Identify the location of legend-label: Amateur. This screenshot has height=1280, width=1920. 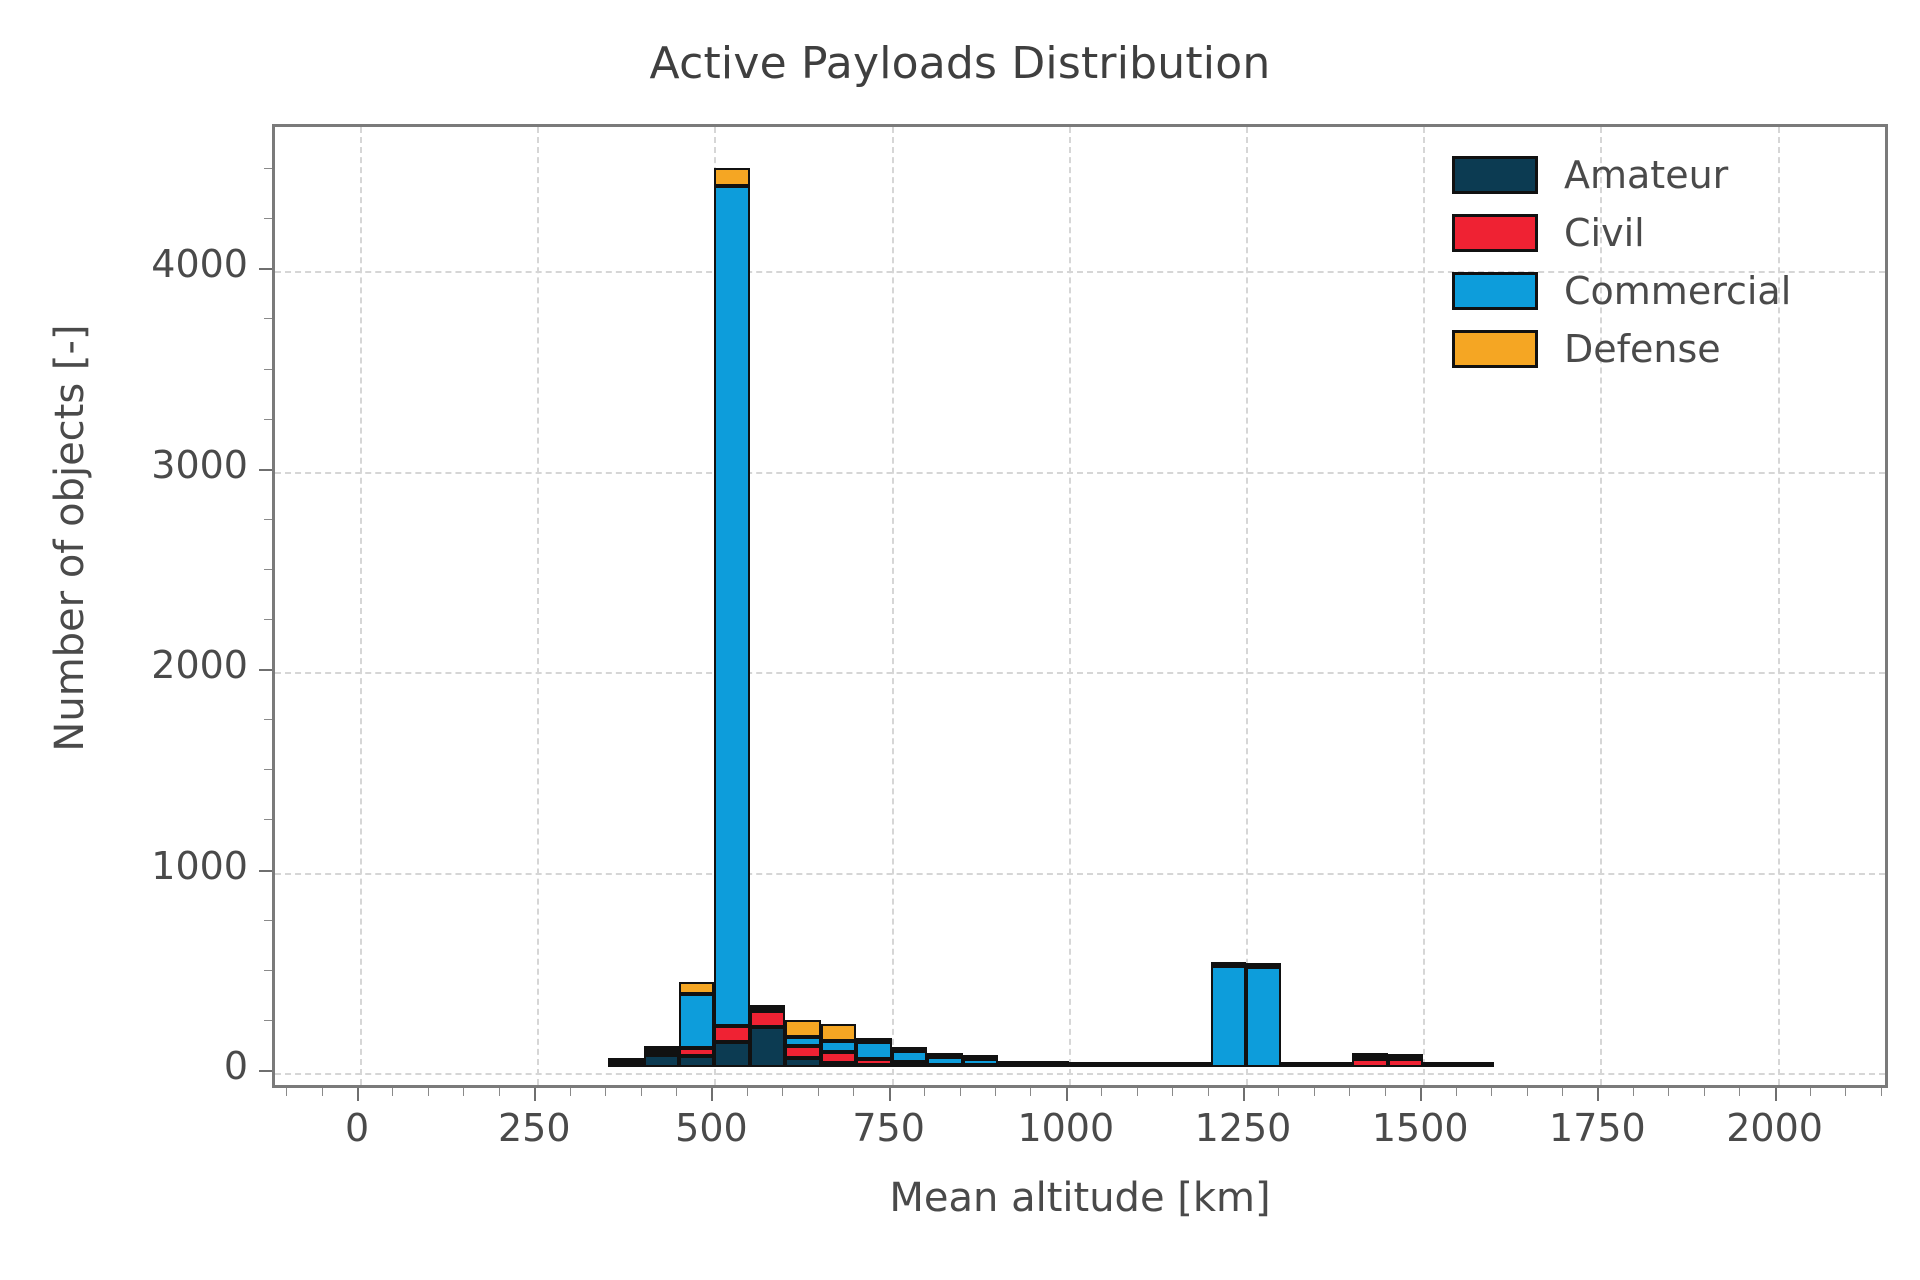
(1646, 175).